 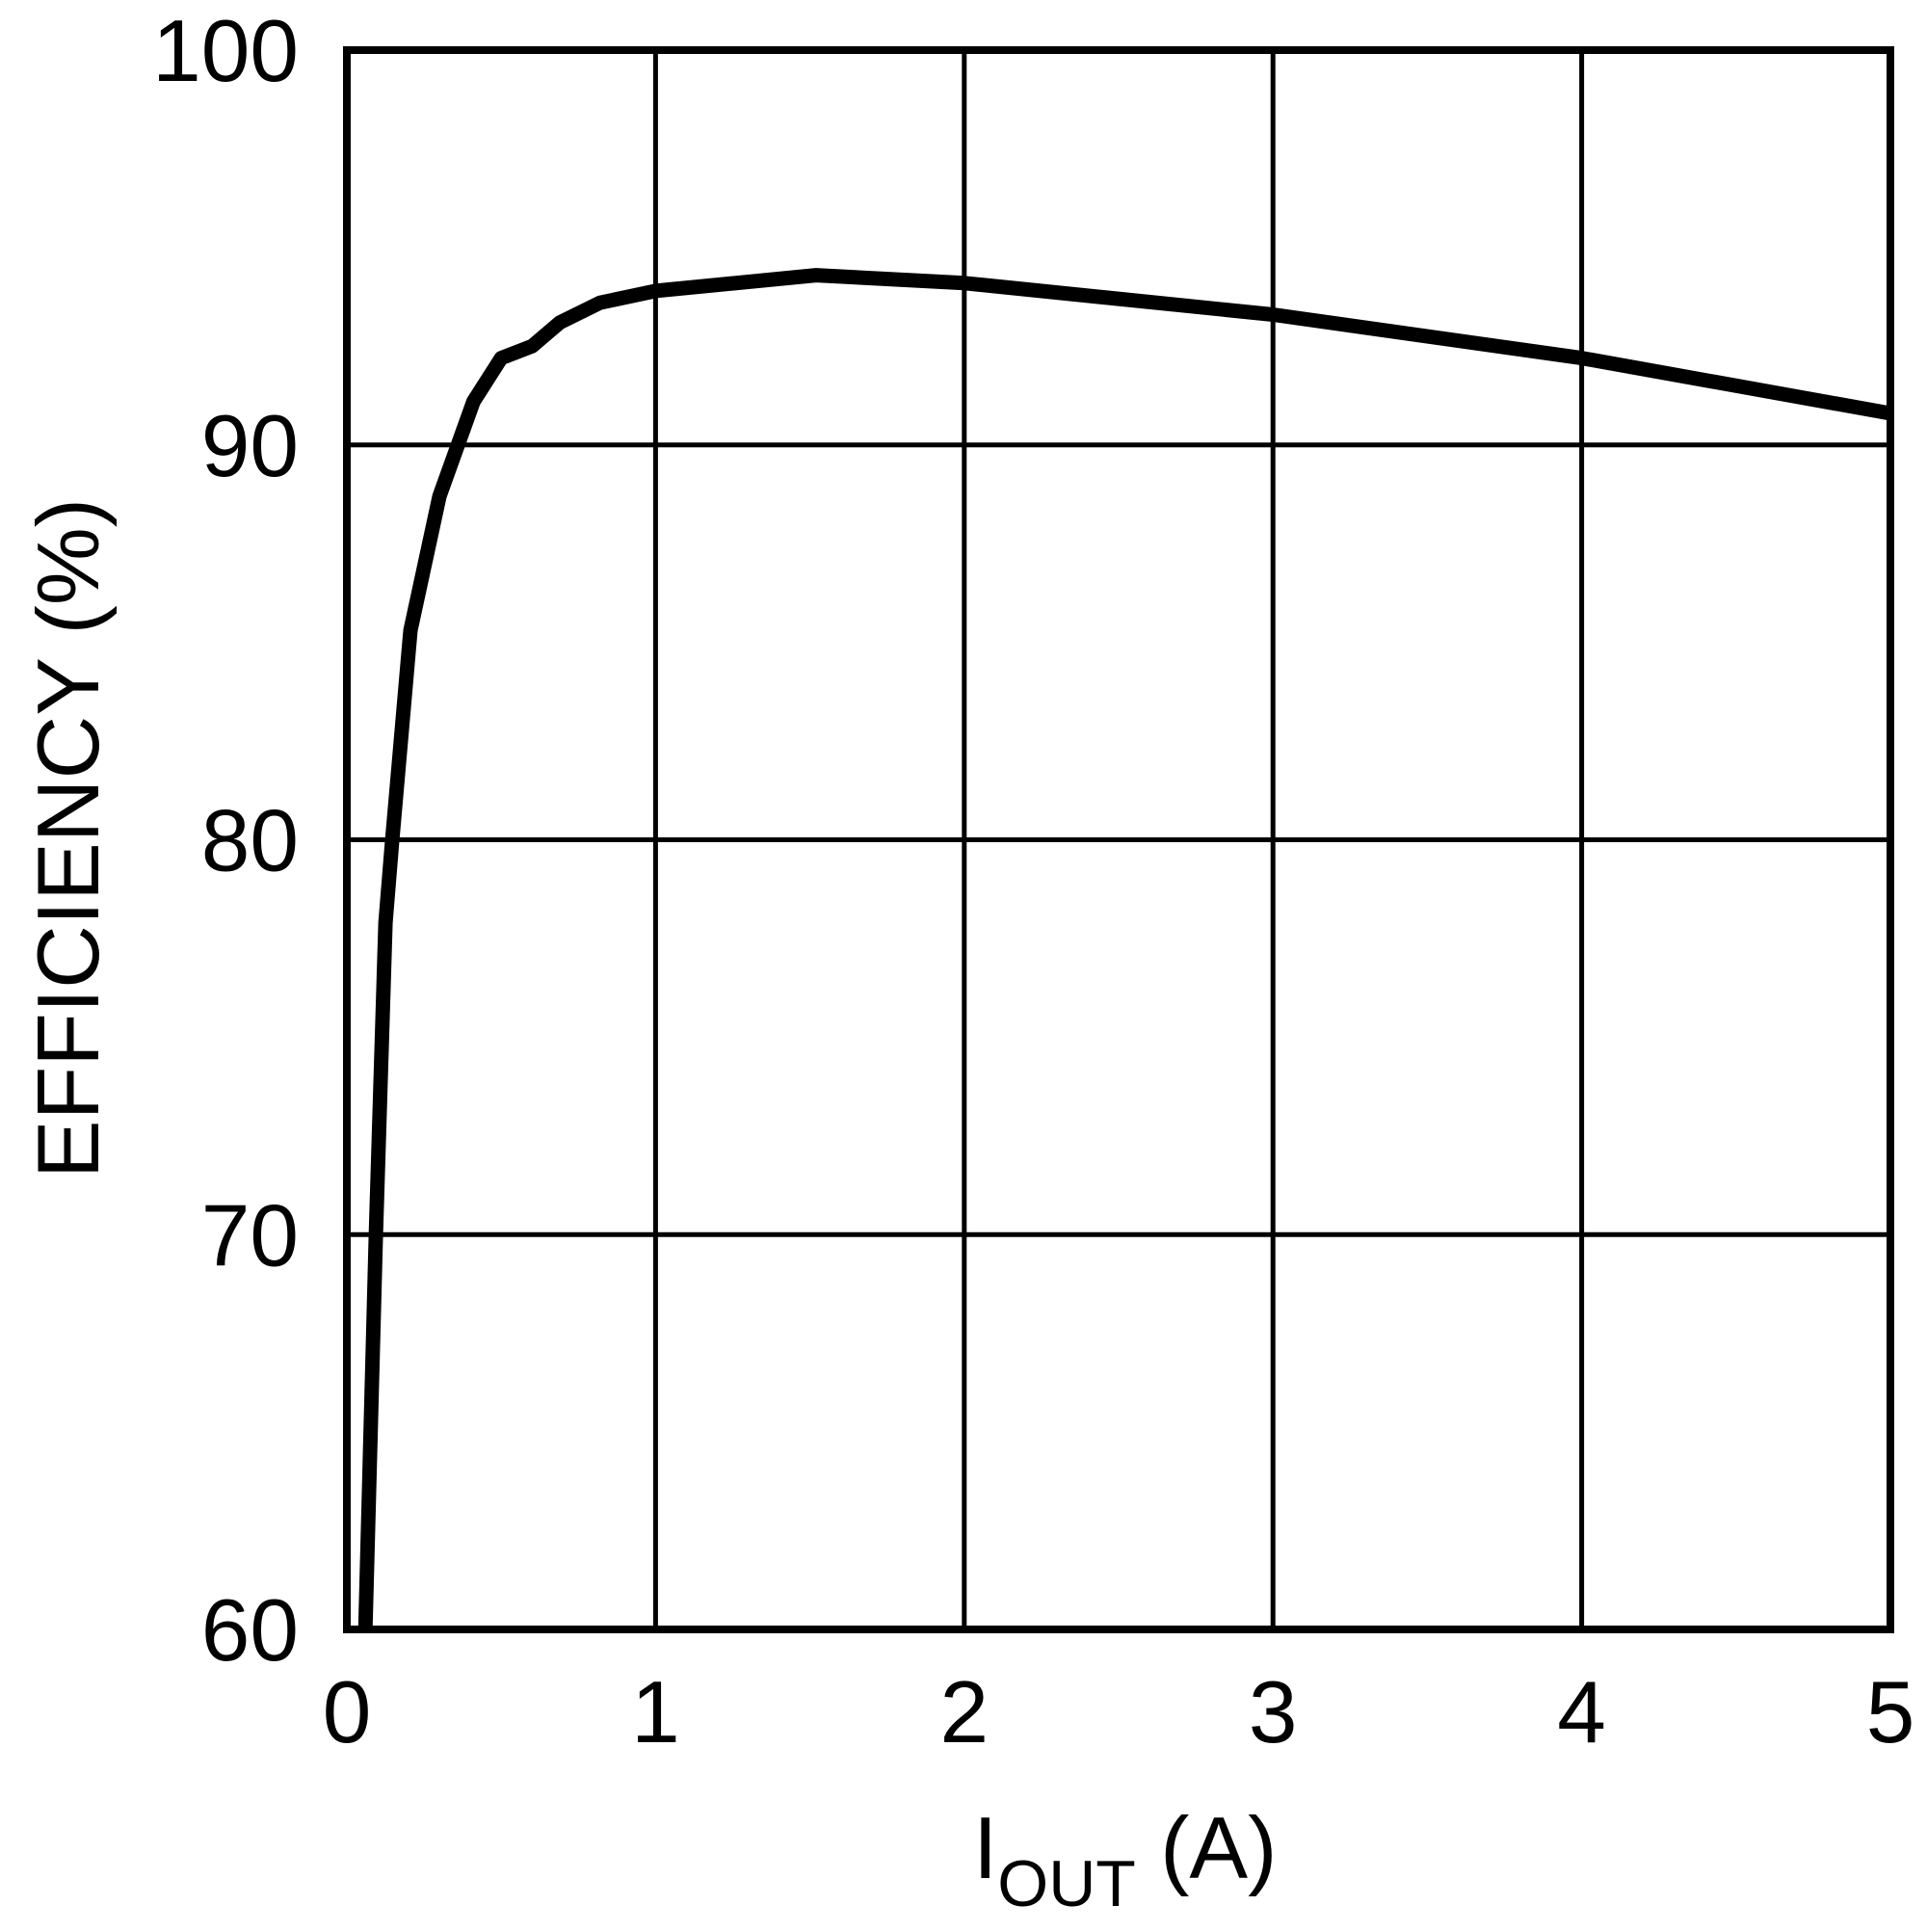 I want to click on y-axis-tick-labels: 60 70 80 90 100, so click(x=225, y=841).